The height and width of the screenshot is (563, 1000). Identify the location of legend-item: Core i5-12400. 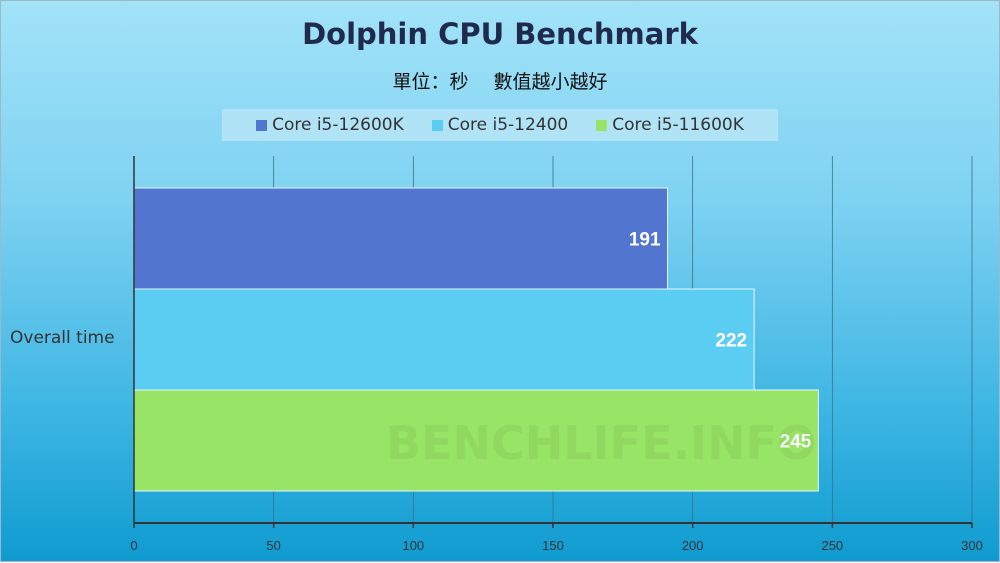
(500, 125).